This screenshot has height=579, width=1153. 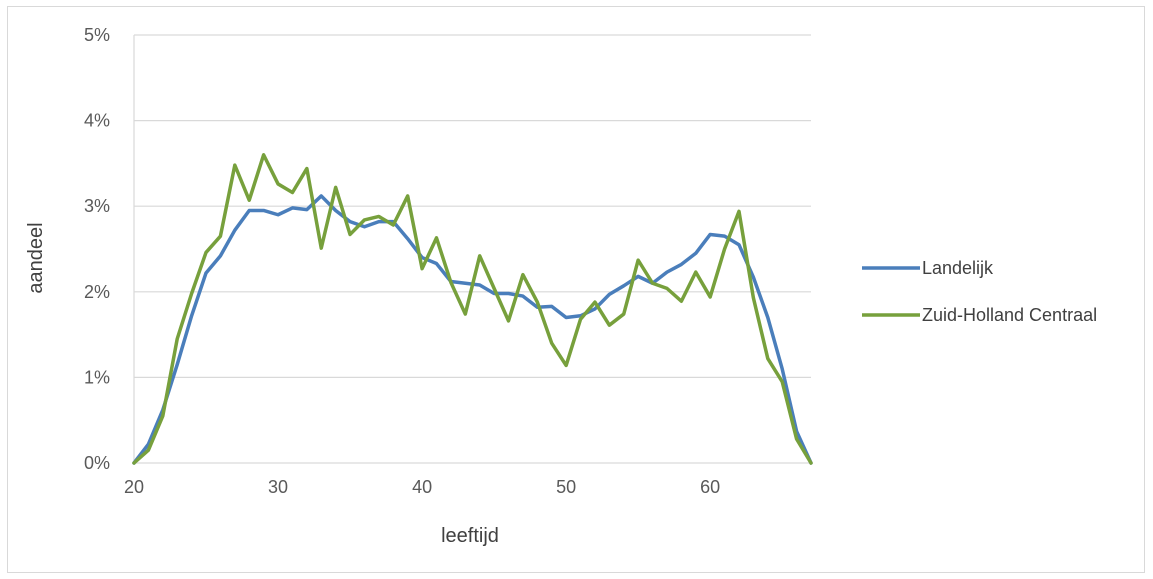 I want to click on x-axis-title: leeftijd, so click(x=470, y=536).